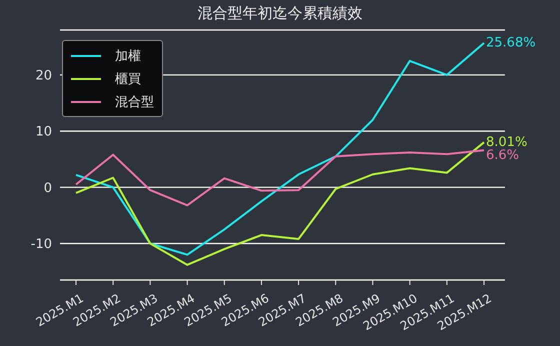 The image size is (560, 346). I want to click on annotation: 6.6%, so click(503, 155).